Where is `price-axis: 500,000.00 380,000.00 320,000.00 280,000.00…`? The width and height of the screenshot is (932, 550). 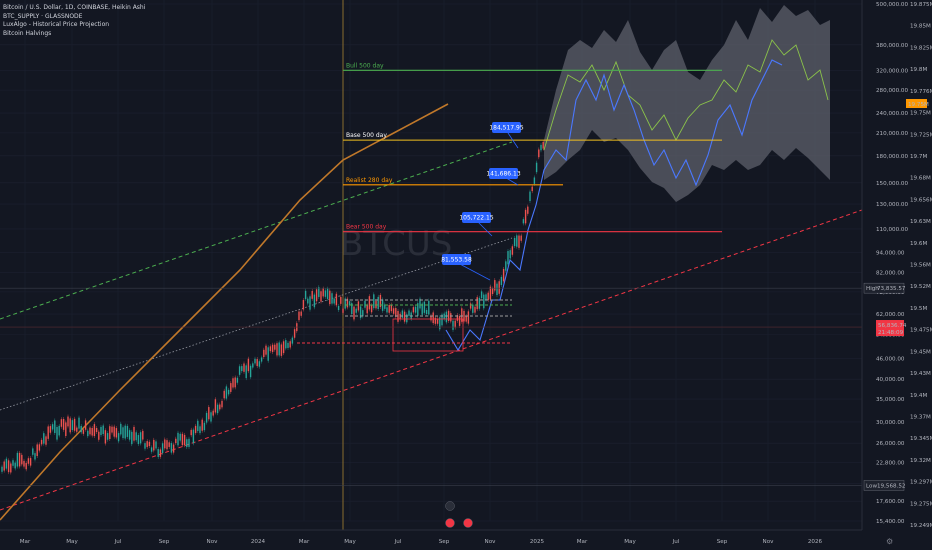
price-axis: 500,000.00 380,000.00 320,000.00 280,000.00… is located at coordinates (896, 265).